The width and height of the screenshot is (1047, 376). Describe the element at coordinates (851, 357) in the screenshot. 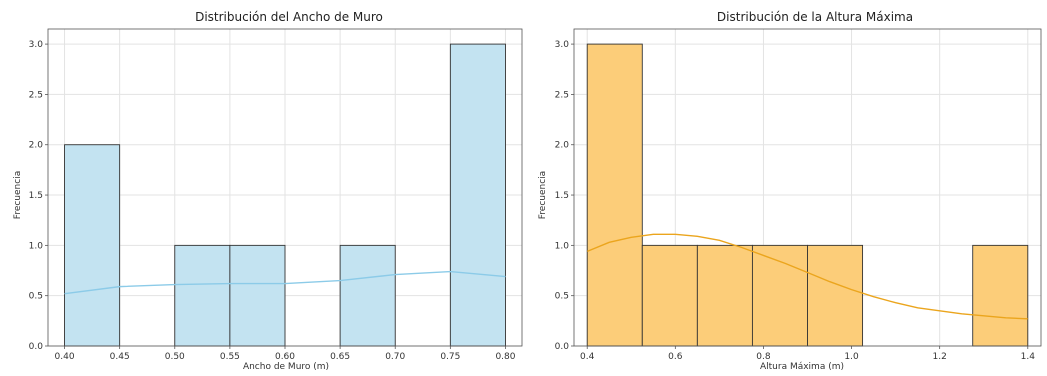

I see `x-tick-label: 1.0` at that location.